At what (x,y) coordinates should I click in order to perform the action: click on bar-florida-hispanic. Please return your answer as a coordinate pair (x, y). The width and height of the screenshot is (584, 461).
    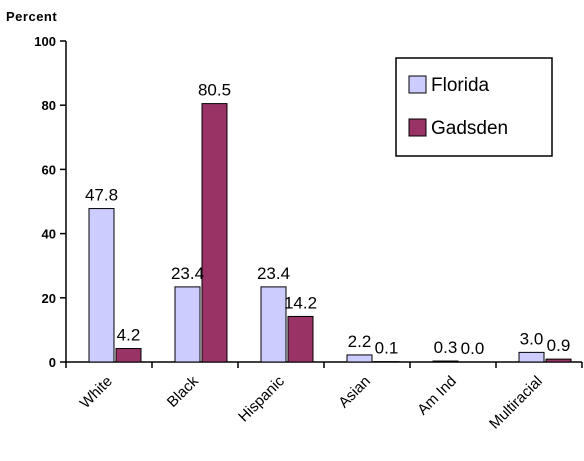
    Looking at the image, I should click on (273, 324).